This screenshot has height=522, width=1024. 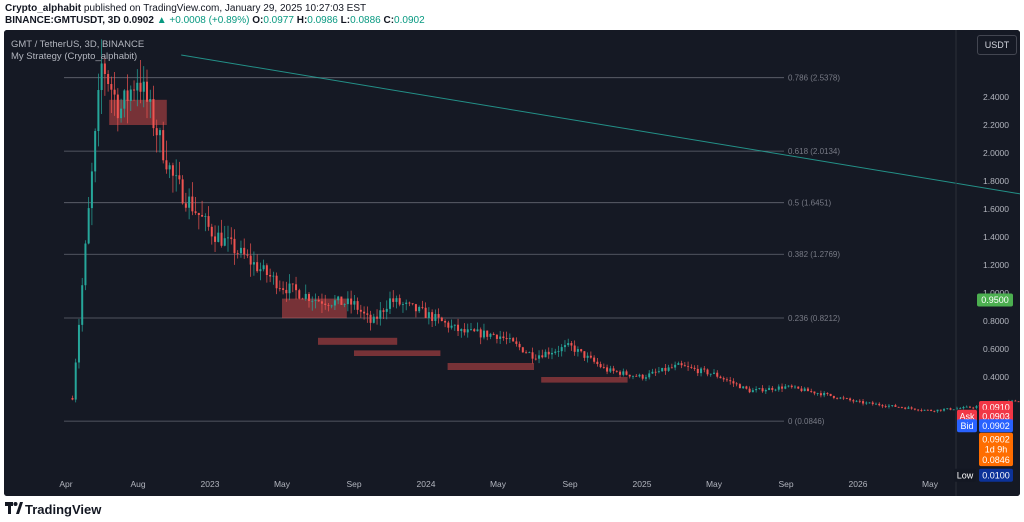 What do you see at coordinates (996, 349) in the screenshot?
I see `y-tick-label: 0.6000` at bounding box center [996, 349].